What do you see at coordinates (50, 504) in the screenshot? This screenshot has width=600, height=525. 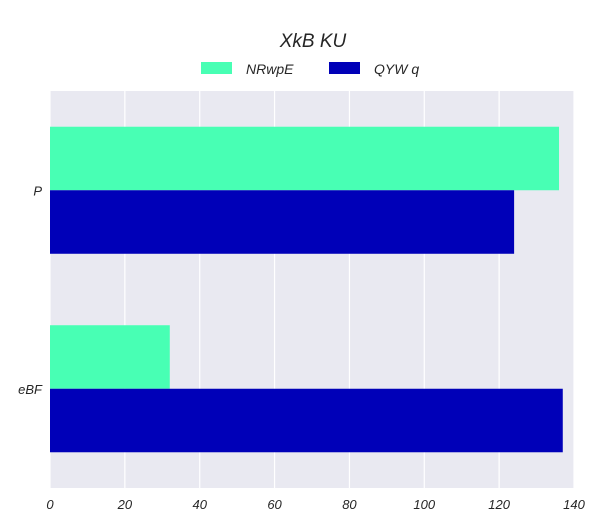 I see `x-tick-label: 0` at bounding box center [50, 504].